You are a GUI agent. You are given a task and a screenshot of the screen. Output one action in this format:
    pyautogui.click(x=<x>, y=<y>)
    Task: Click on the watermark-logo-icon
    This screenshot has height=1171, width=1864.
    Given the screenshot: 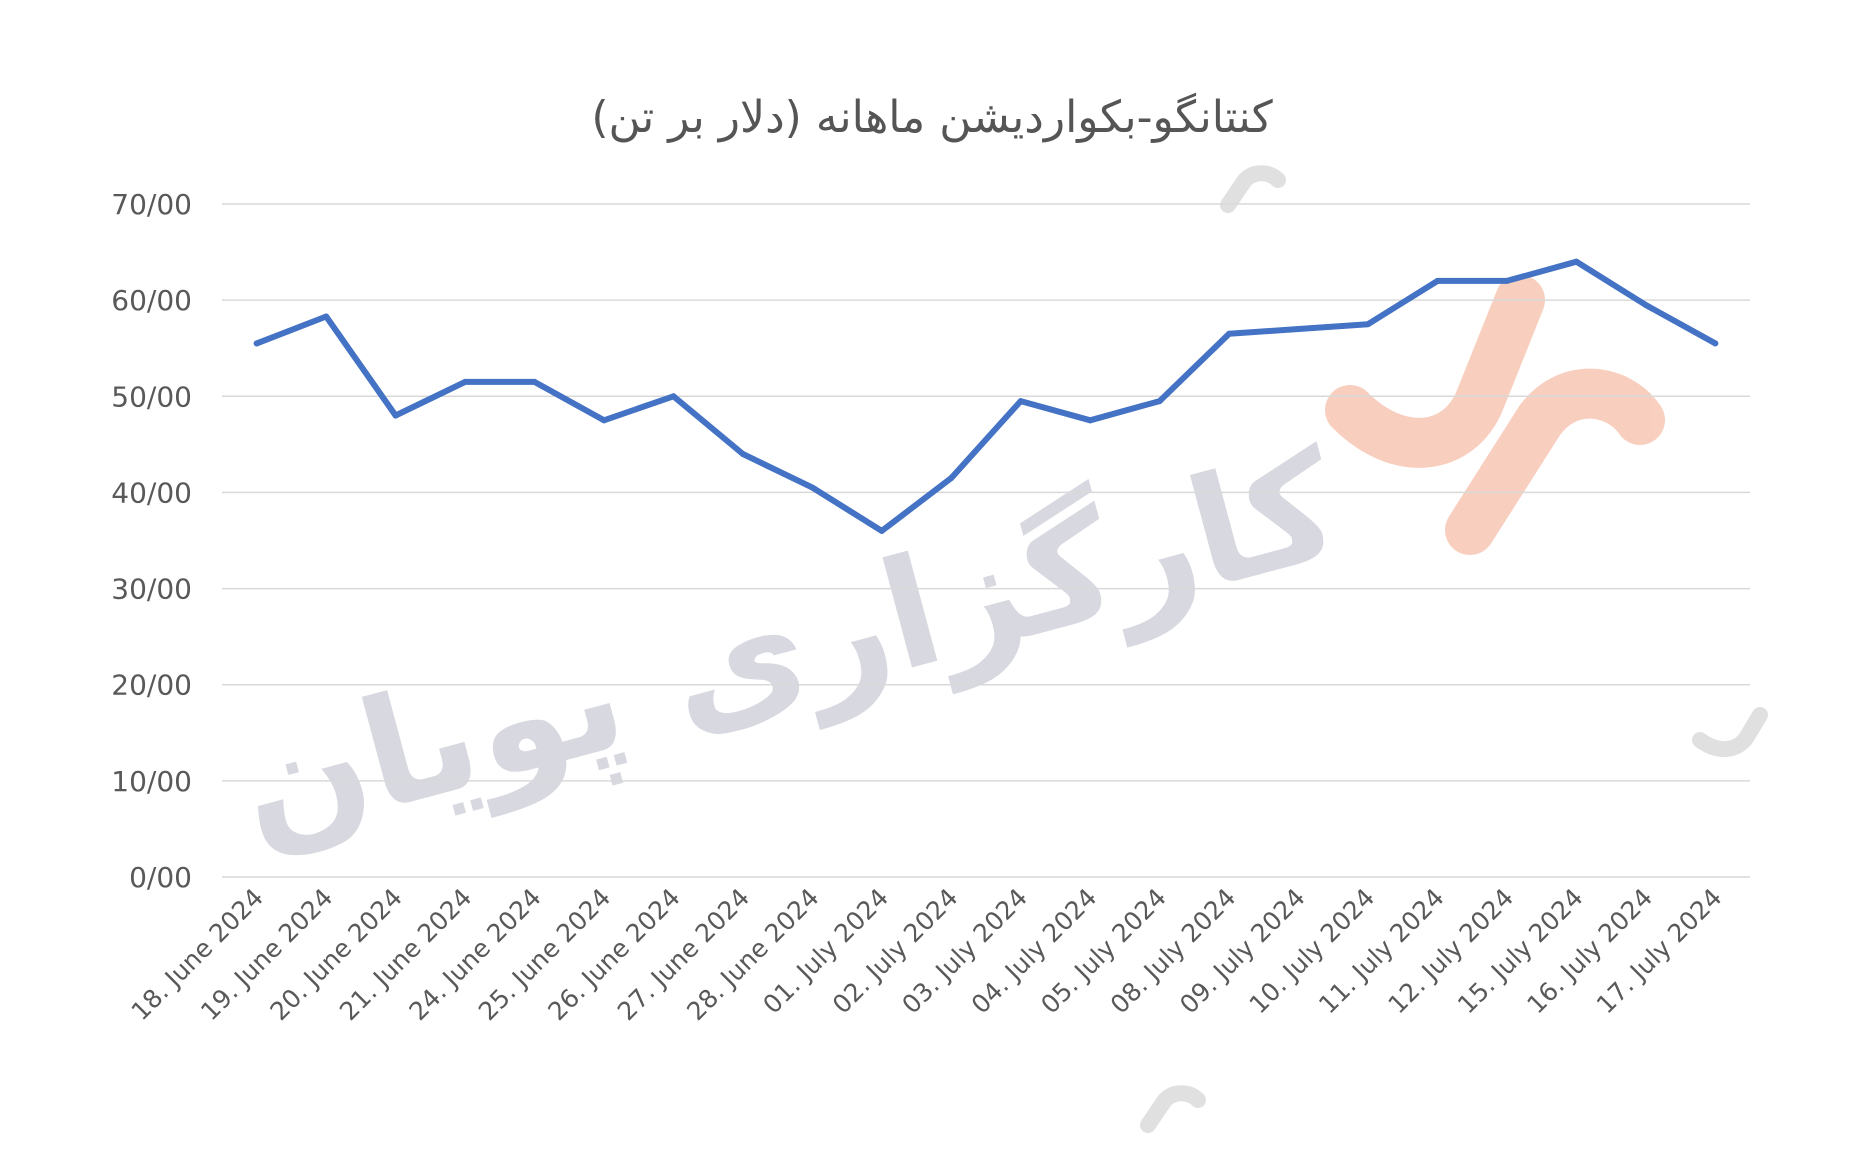 What is the action you would take?
    pyautogui.click(x=1495, y=415)
    